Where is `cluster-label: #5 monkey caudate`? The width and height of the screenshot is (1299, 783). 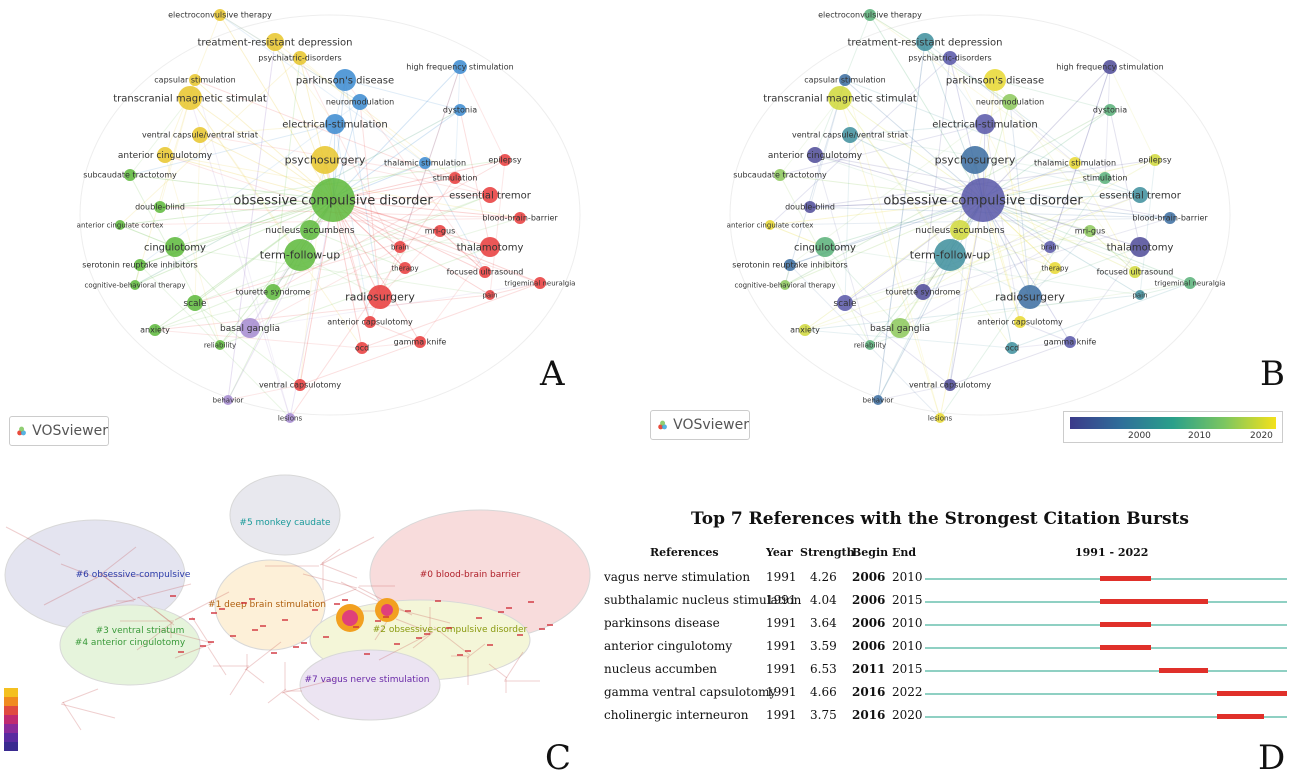 cluster-label: #5 monkey caudate is located at coordinates (285, 523).